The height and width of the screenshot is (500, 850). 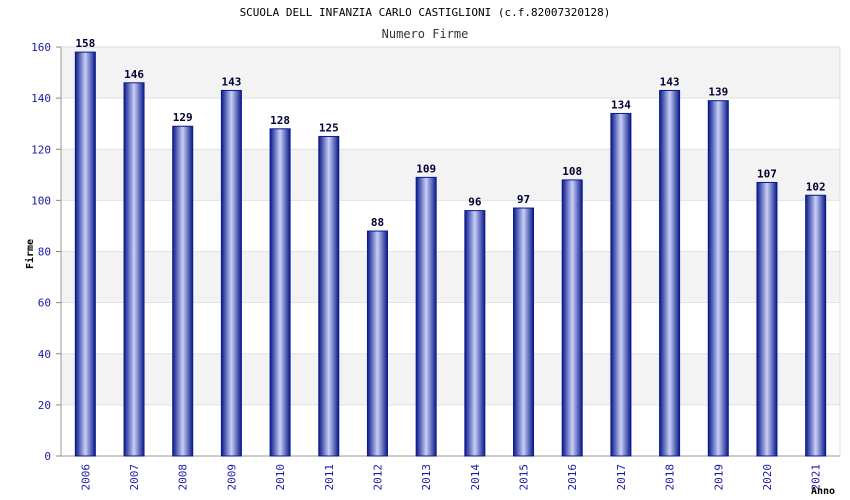 I want to click on x-tick-label-2015: 2015, so click(x=524, y=477).